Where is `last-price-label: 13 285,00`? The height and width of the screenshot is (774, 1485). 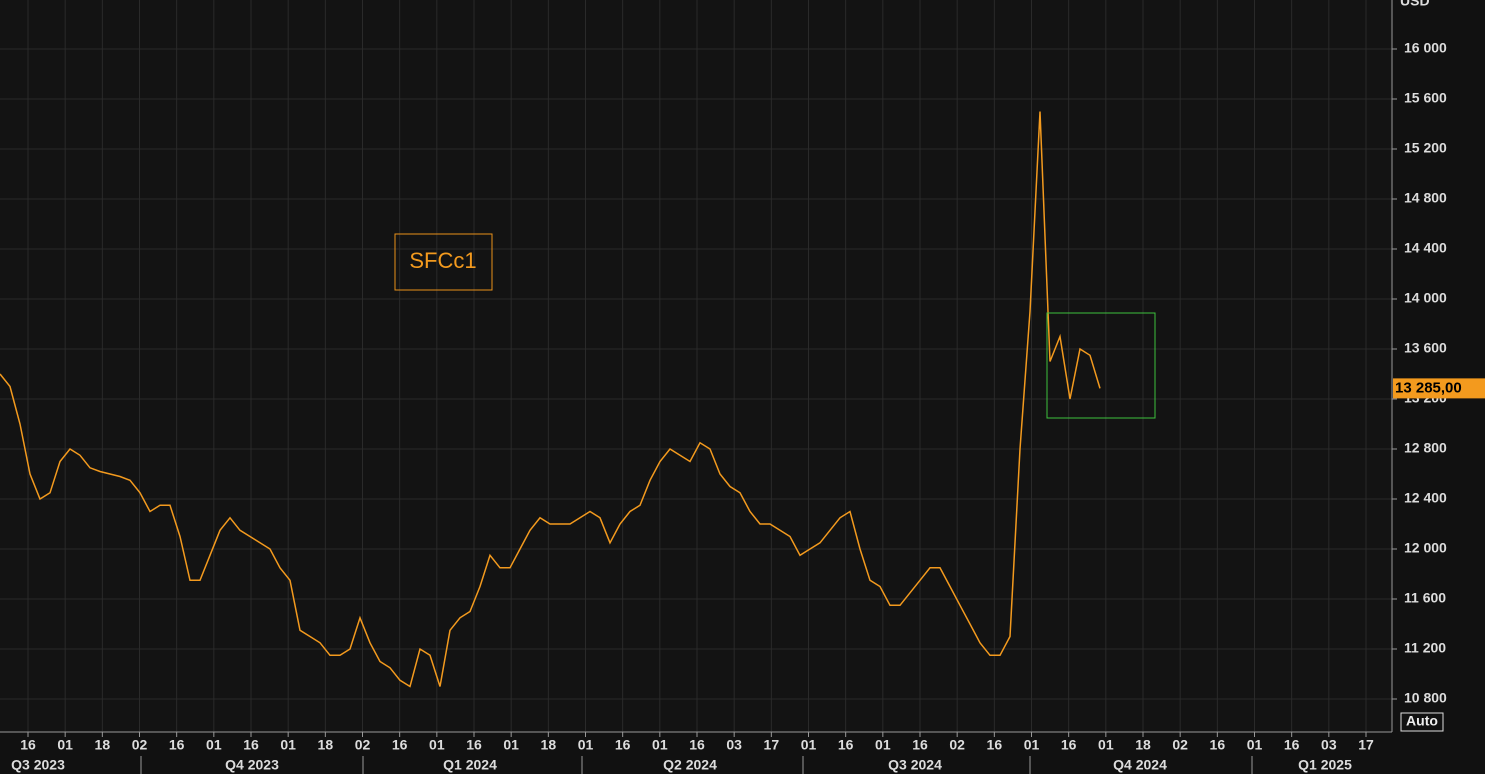
last-price-label: 13 285,00 is located at coordinates (1428, 387).